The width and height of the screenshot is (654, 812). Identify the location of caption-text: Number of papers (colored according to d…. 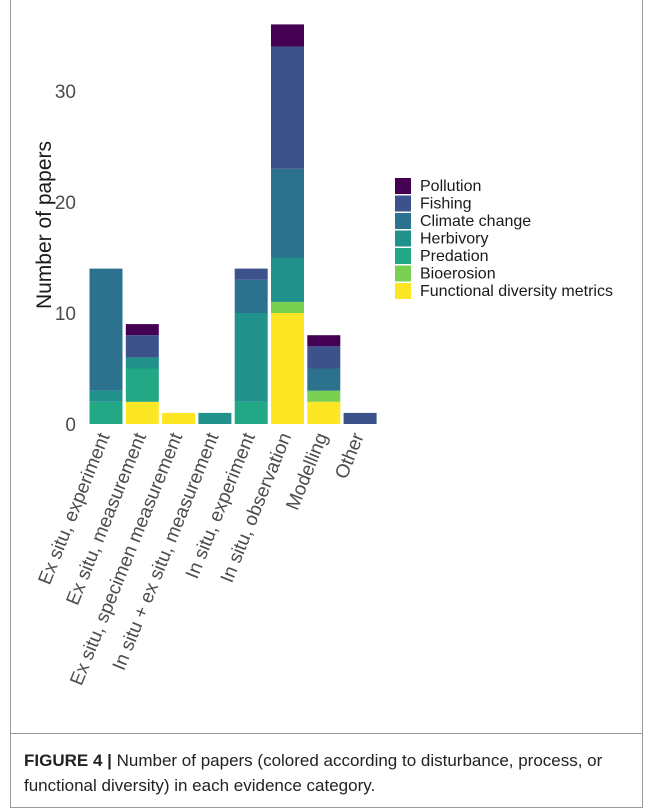
(313, 773).